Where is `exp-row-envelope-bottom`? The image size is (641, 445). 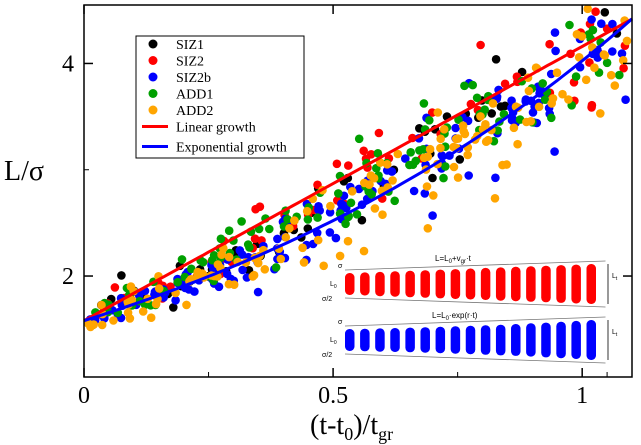
exp-row-envelope-bottom is located at coordinates (475, 358).